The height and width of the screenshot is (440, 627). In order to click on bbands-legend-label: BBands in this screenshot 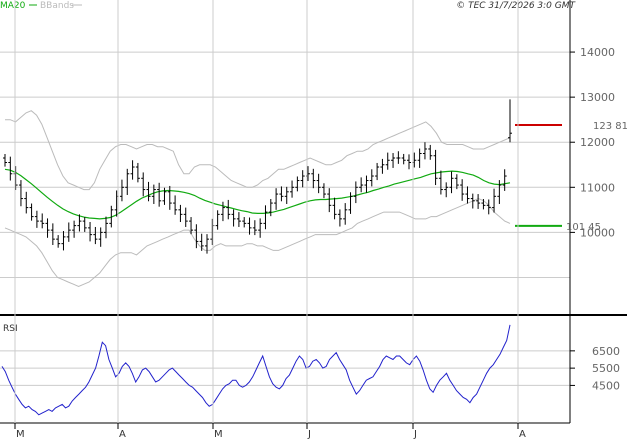, I will do `click(57, 6)`.